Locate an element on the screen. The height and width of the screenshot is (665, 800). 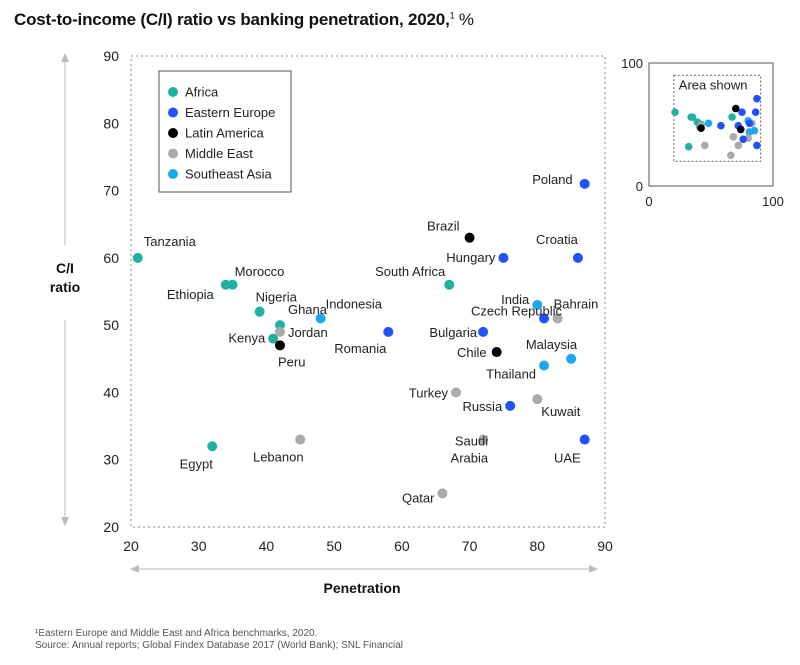
data-label: Lebanon is located at coordinates (278, 457).